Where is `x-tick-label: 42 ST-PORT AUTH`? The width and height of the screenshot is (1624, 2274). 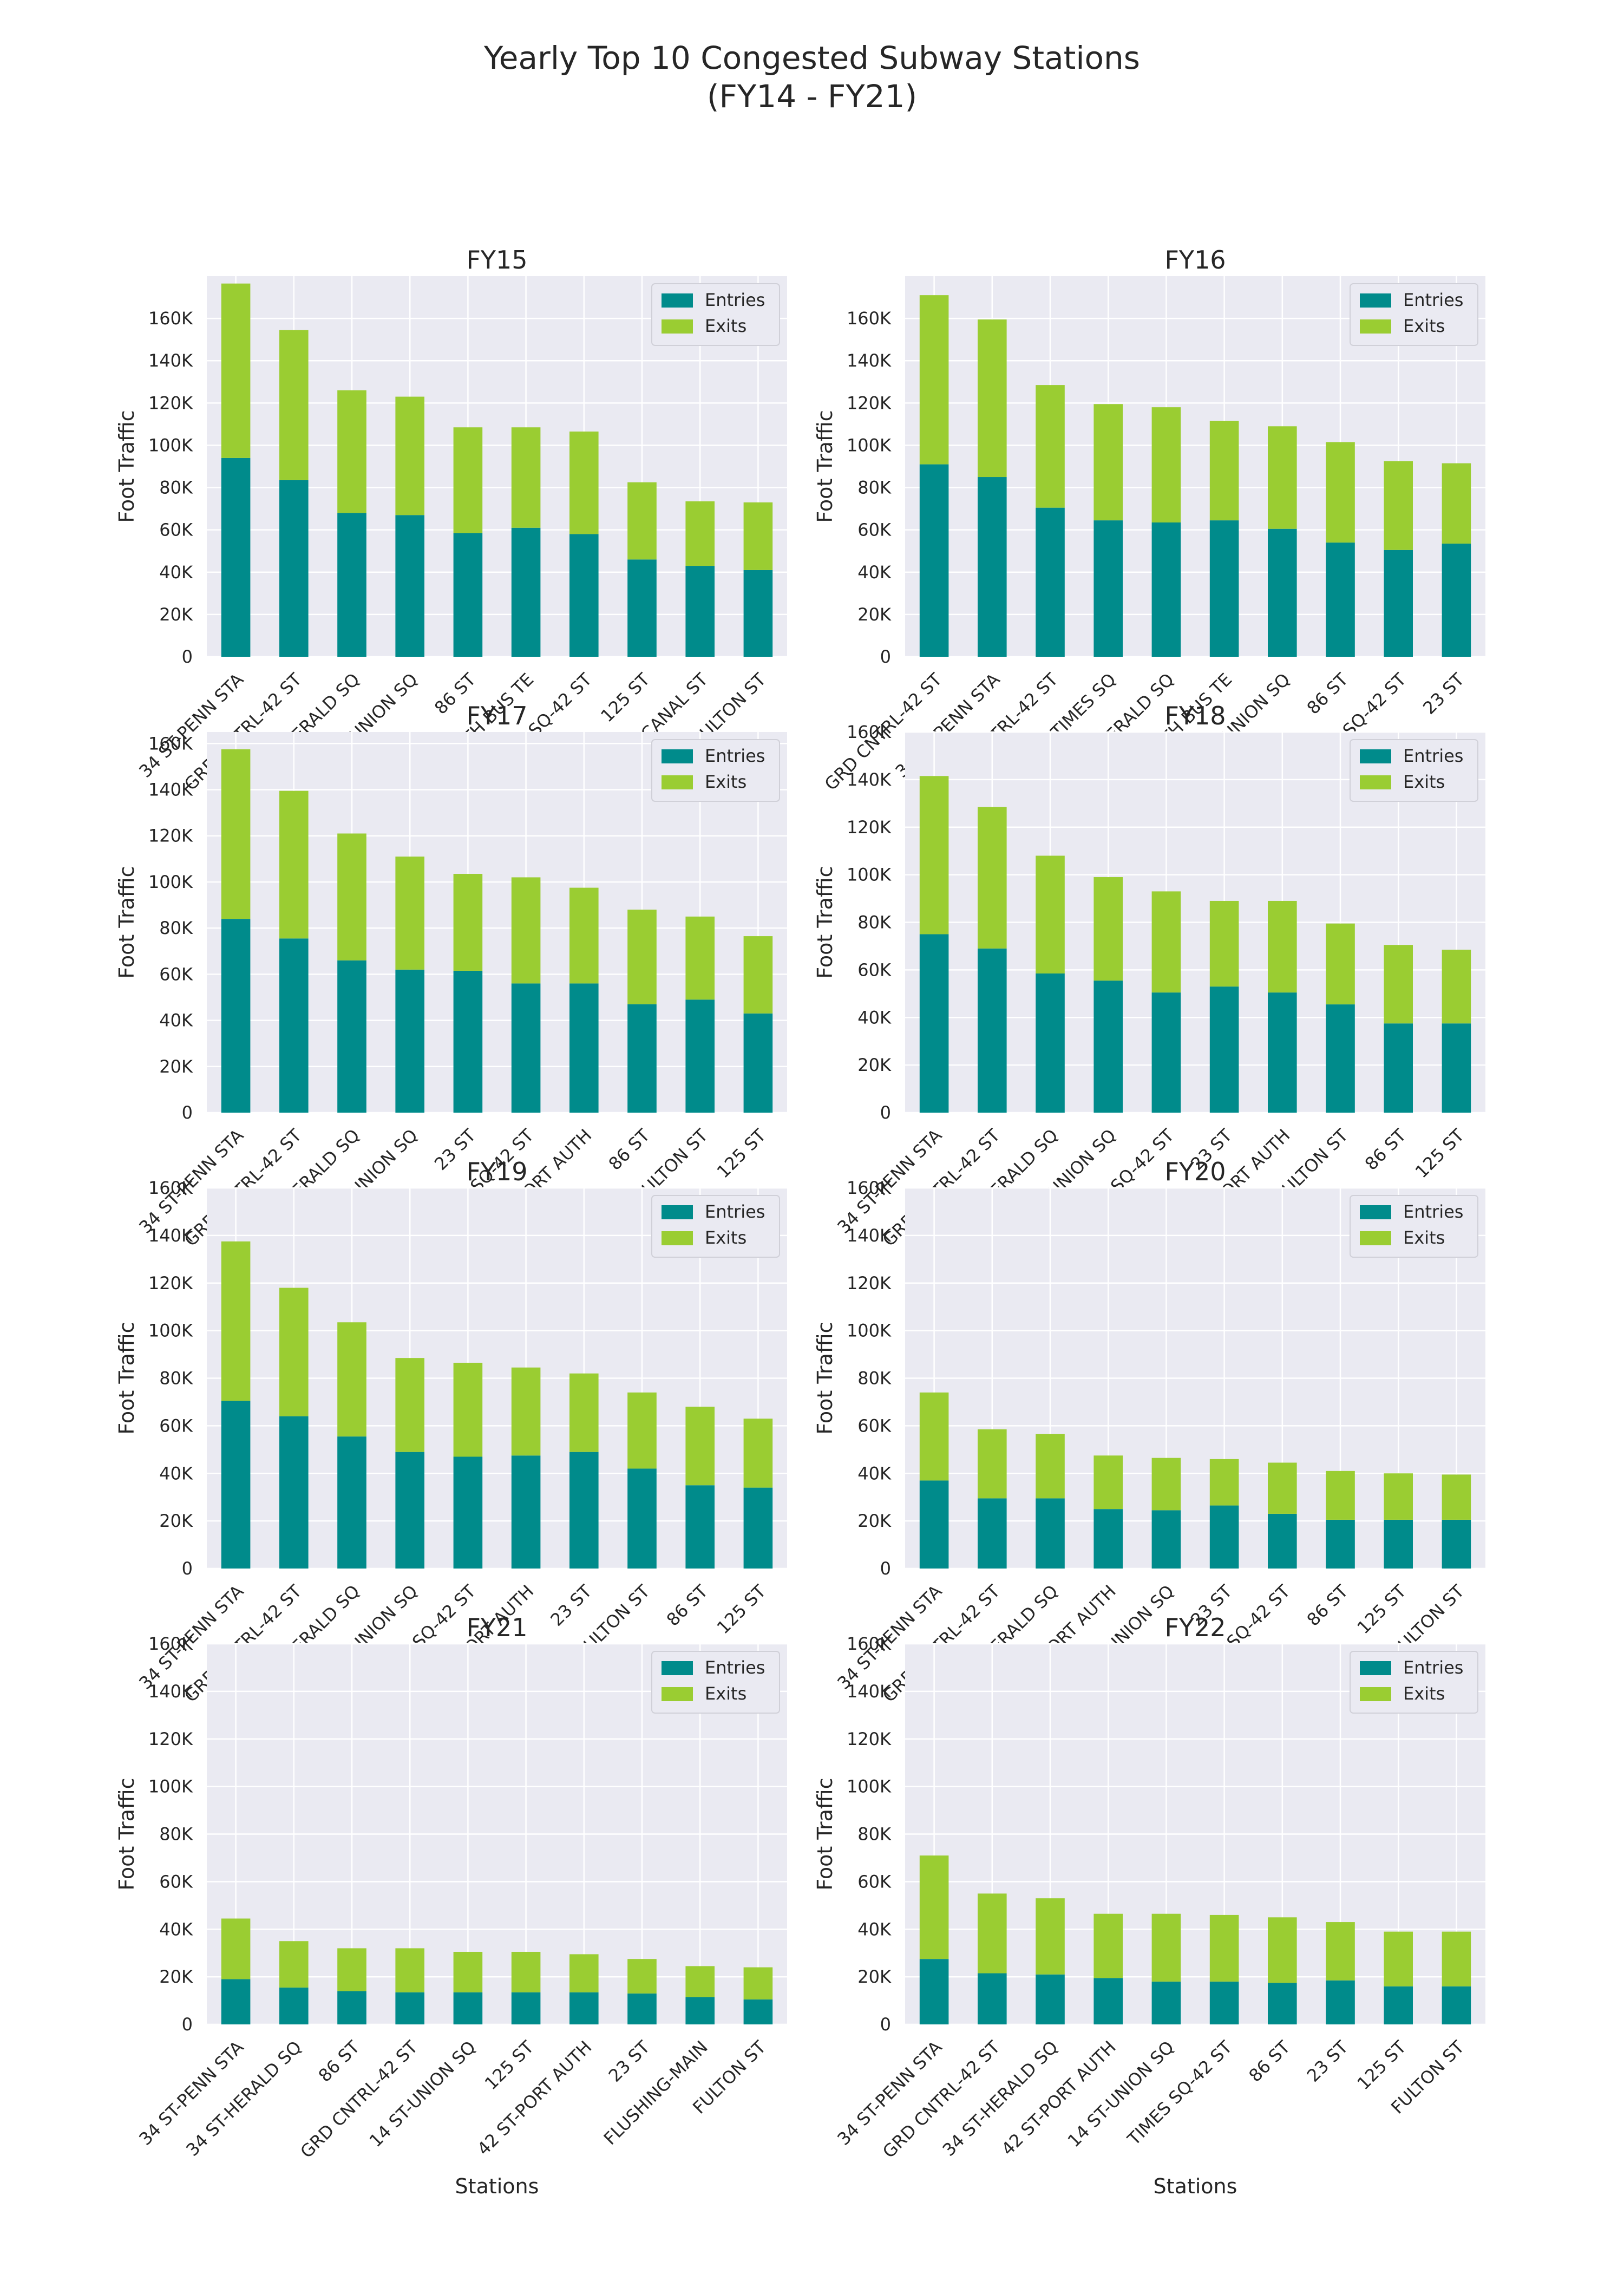 x-tick-label: 42 ST-PORT AUTH is located at coordinates (534, 2098).